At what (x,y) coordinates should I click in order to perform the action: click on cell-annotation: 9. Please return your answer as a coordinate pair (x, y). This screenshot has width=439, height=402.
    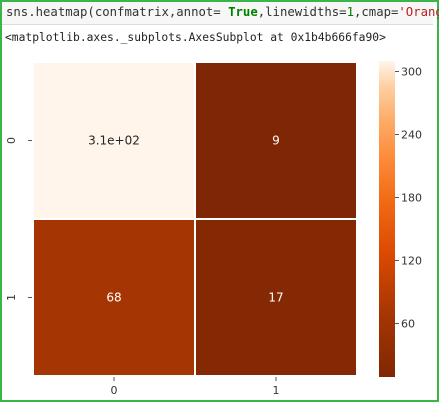
    Looking at the image, I should click on (276, 141).